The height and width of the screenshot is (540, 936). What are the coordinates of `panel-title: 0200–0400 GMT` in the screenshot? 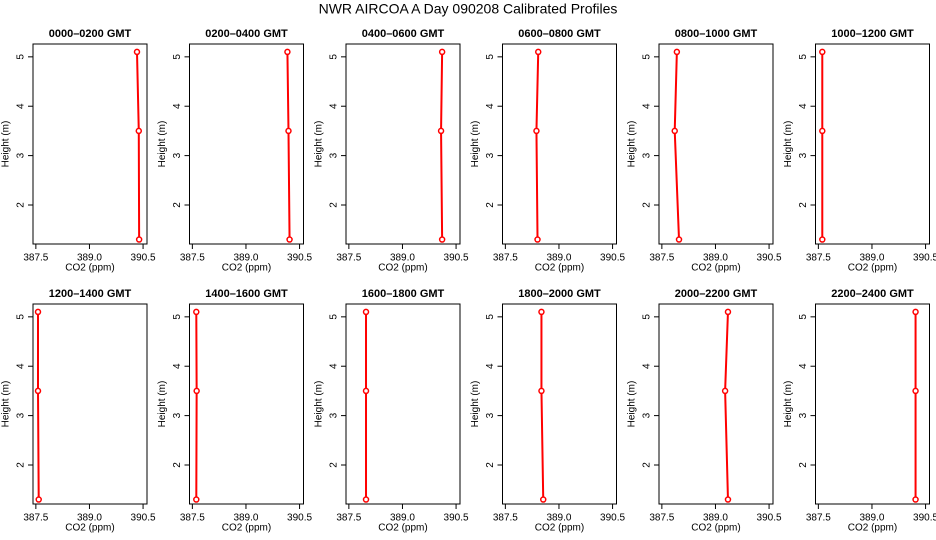 It's located at (246, 34).